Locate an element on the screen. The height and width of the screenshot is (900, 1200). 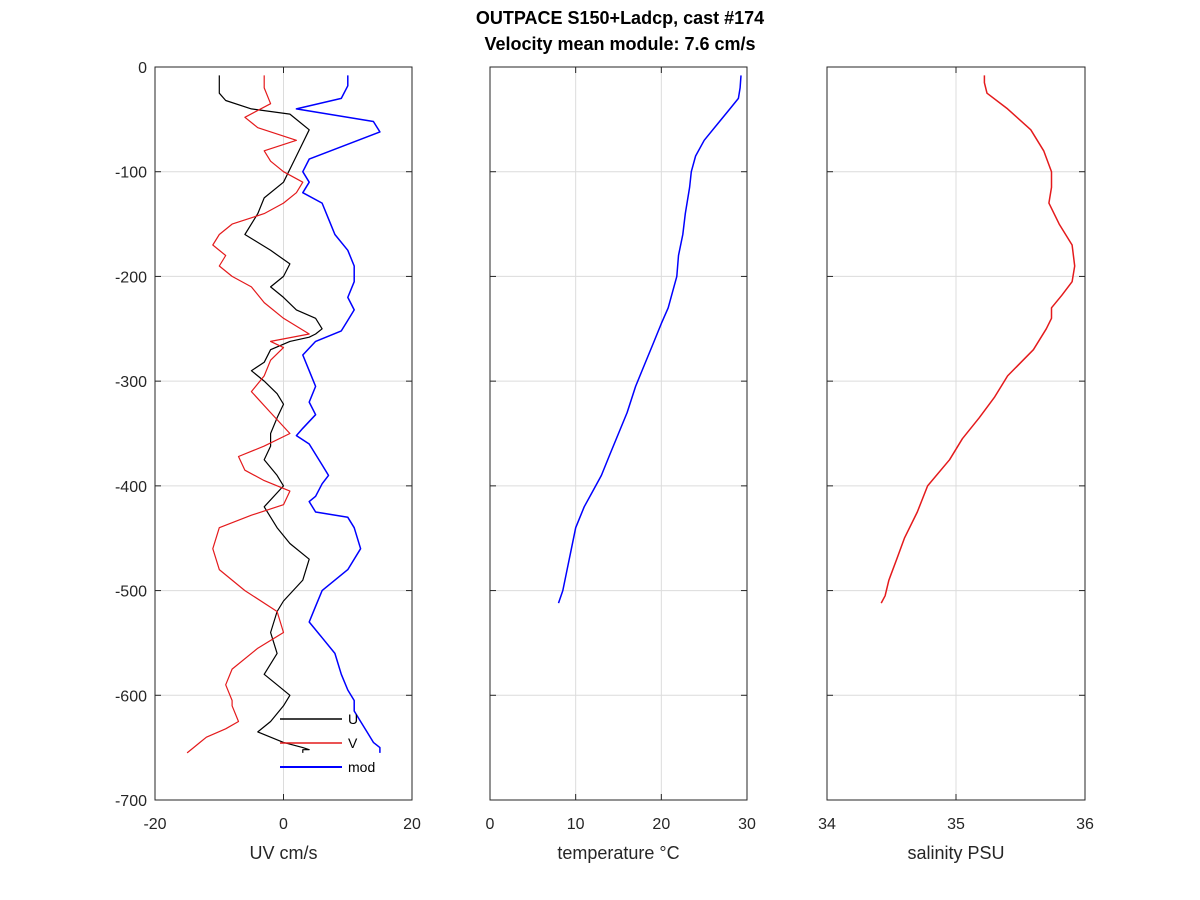
series-line-v is located at coordinates (248, 414).